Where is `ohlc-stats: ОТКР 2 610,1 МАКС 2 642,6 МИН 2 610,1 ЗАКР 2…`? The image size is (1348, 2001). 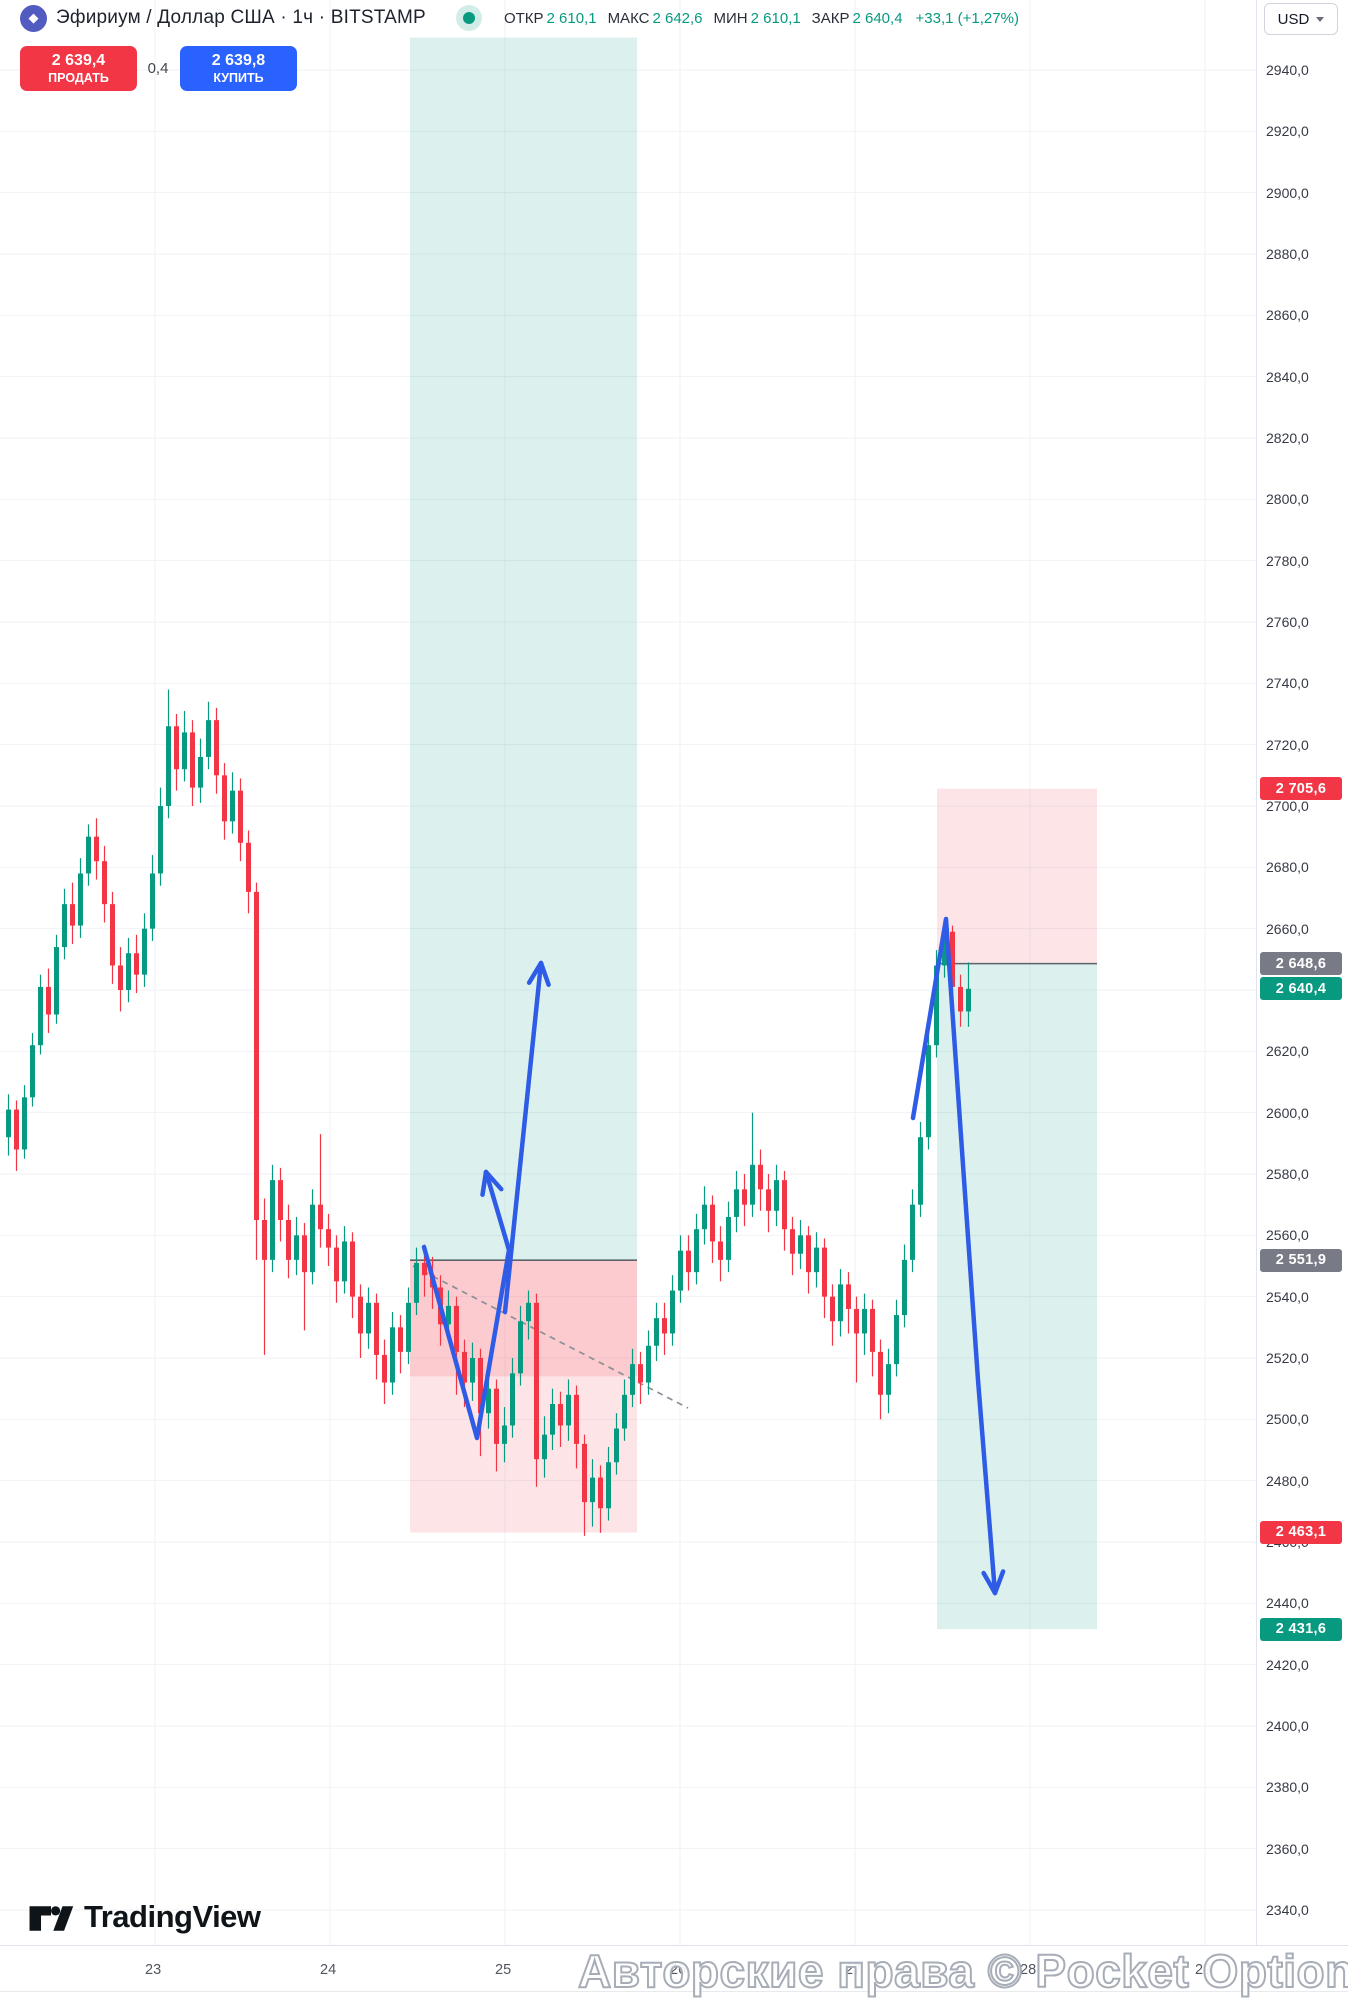
ohlc-stats: ОТКР 2 610,1 МАКС 2 642,6 МИН 2 610,1 ЗАКР 2… is located at coordinates (709, 18).